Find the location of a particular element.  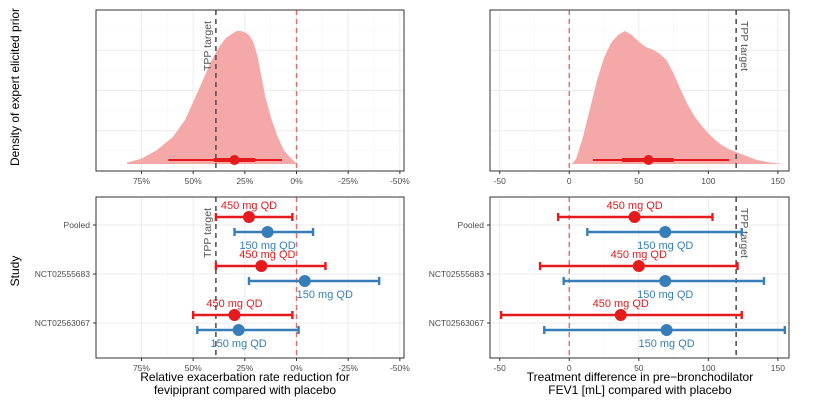

x-axis-title-right-line2: FEV1 [mL] compared with placebo is located at coordinates (640, 390).